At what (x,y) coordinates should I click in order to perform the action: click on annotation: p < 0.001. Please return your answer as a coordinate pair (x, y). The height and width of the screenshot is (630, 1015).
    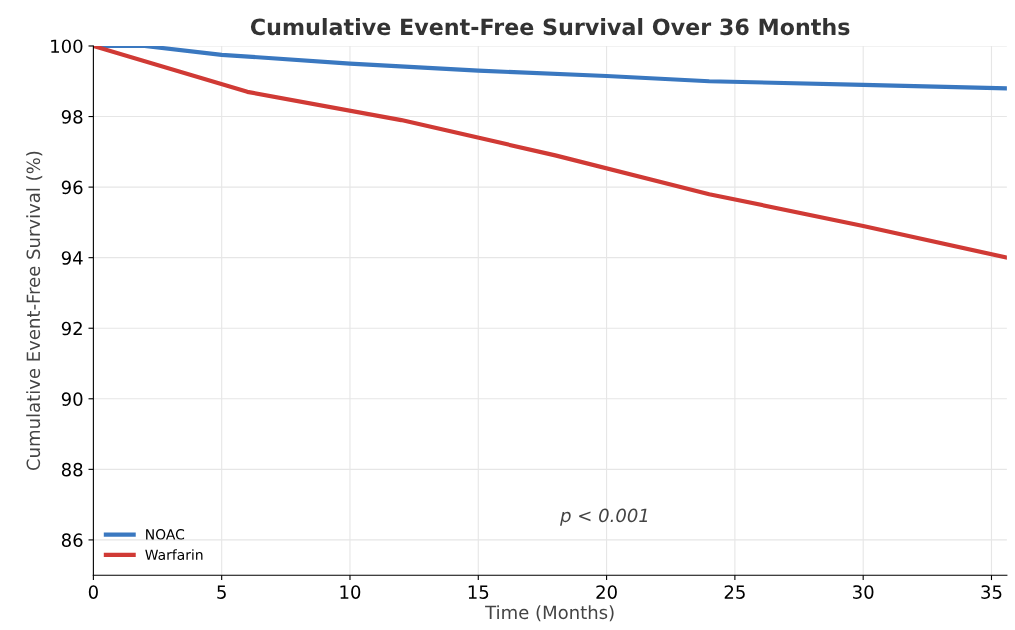
    Looking at the image, I should click on (604, 517).